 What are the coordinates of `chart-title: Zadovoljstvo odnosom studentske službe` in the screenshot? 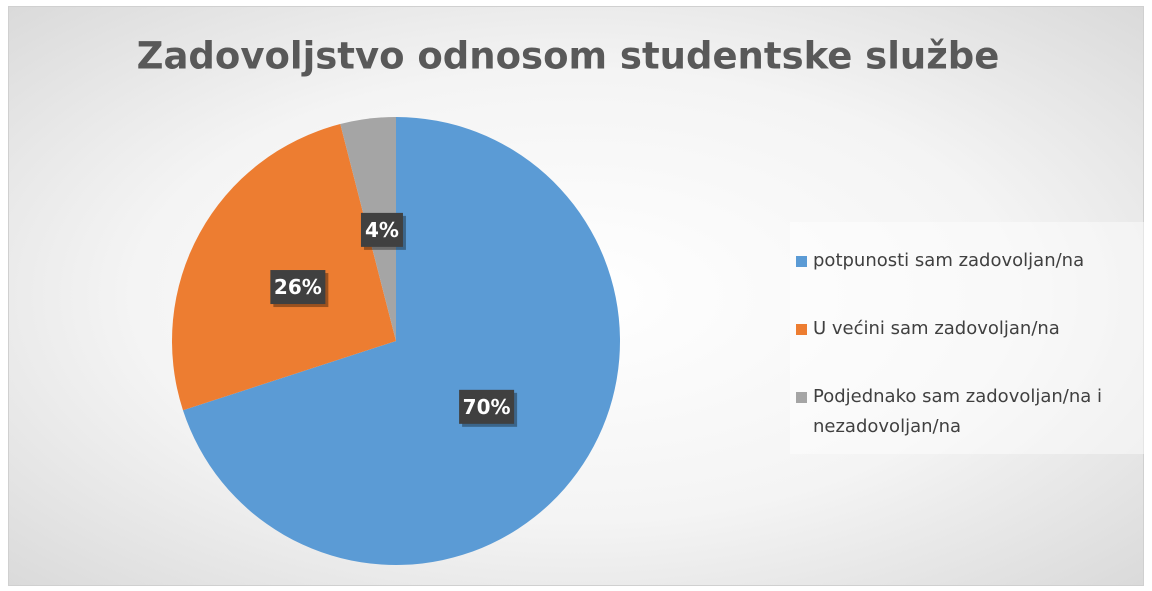 It's located at (568, 56).